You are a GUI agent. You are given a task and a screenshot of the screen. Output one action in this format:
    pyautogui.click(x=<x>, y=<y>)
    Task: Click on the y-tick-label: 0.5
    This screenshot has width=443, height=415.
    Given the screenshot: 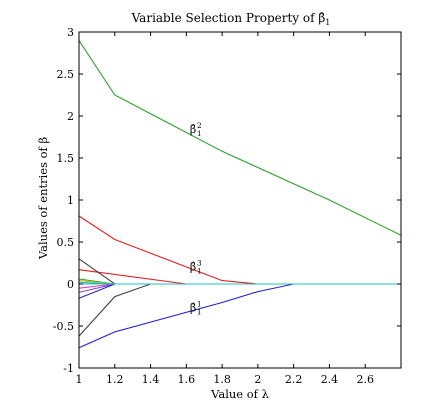 What is the action you would take?
    pyautogui.click(x=66, y=242)
    